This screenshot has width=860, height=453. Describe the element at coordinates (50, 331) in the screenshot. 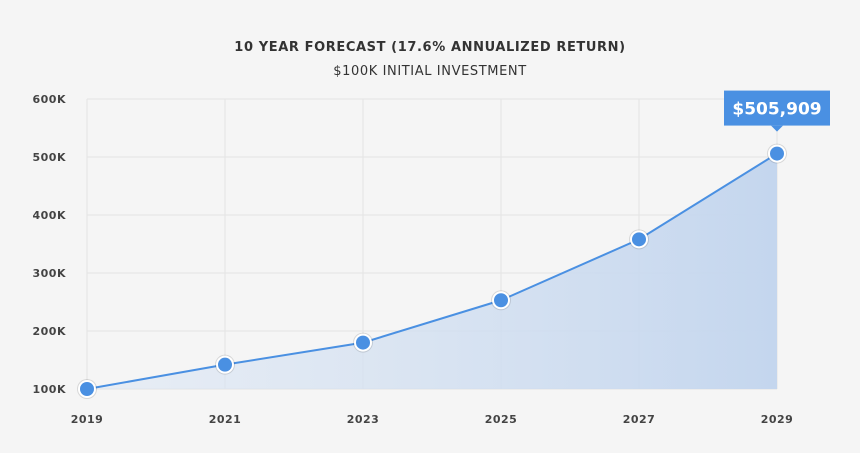

I see `y-tick-label: 200K` at that location.